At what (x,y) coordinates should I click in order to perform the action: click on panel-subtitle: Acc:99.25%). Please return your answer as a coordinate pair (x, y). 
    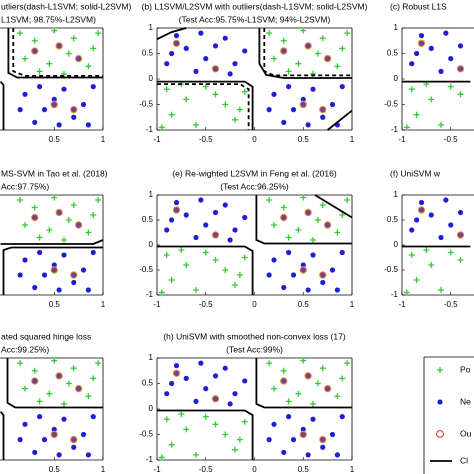
    Looking at the image, I should click on (25, 349).